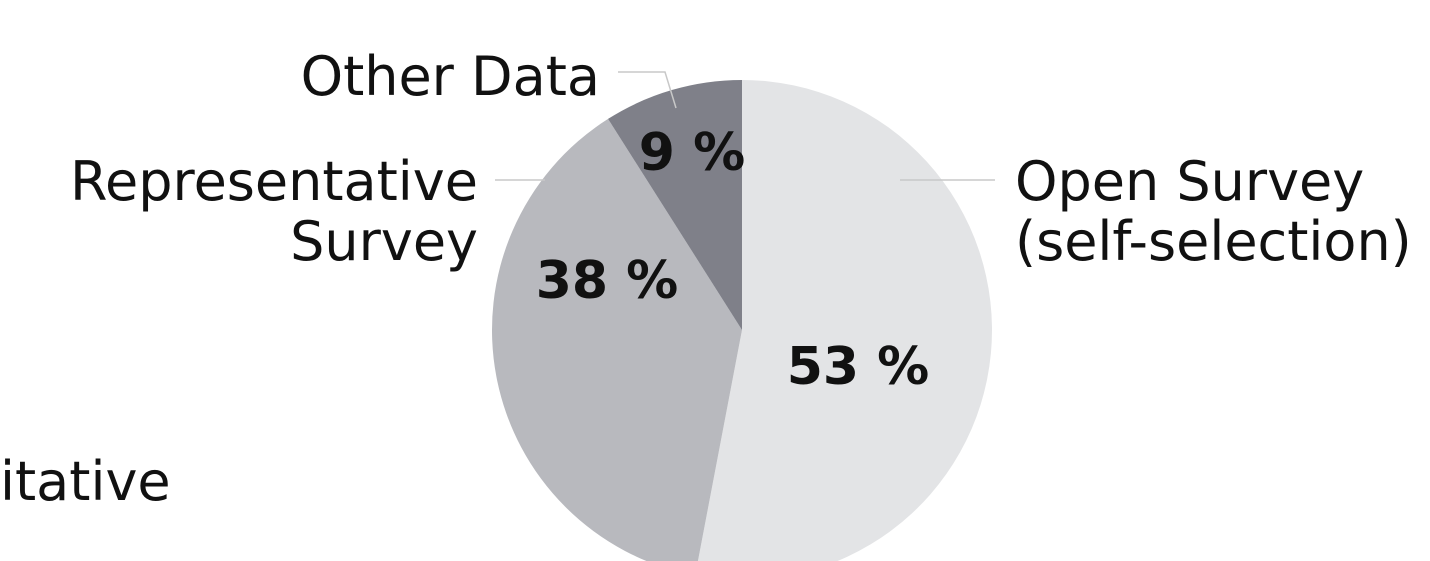  Describe the element at coordinates (384, 241) in the screenshot. I see `slice-label-line: Survey` at that location.